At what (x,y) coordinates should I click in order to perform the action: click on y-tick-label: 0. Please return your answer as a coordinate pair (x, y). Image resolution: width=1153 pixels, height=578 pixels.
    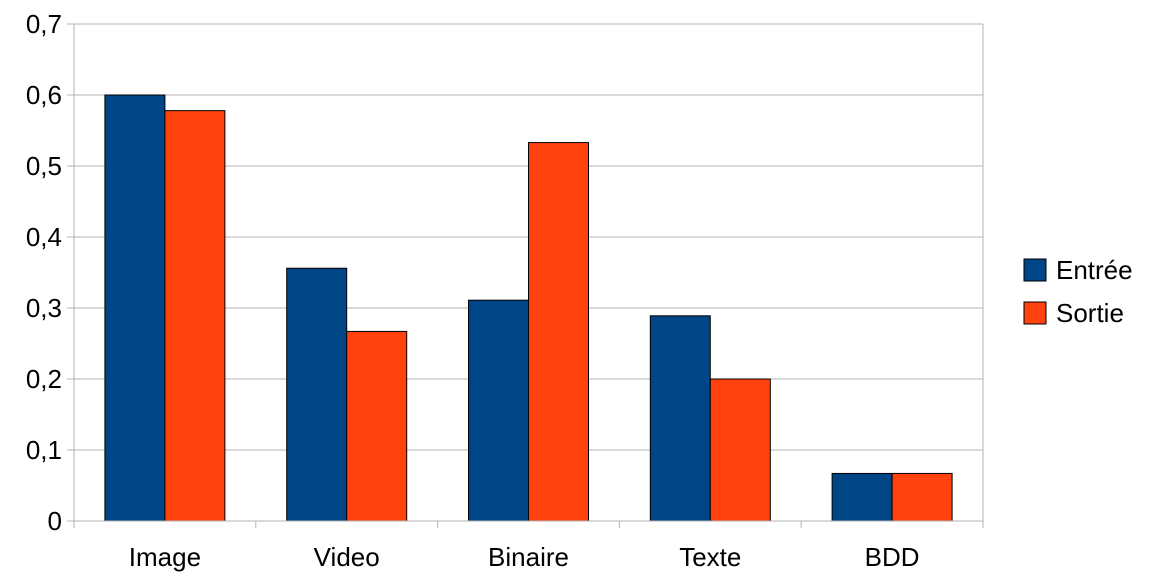
    Looking at the image, I should click on (55, 521).